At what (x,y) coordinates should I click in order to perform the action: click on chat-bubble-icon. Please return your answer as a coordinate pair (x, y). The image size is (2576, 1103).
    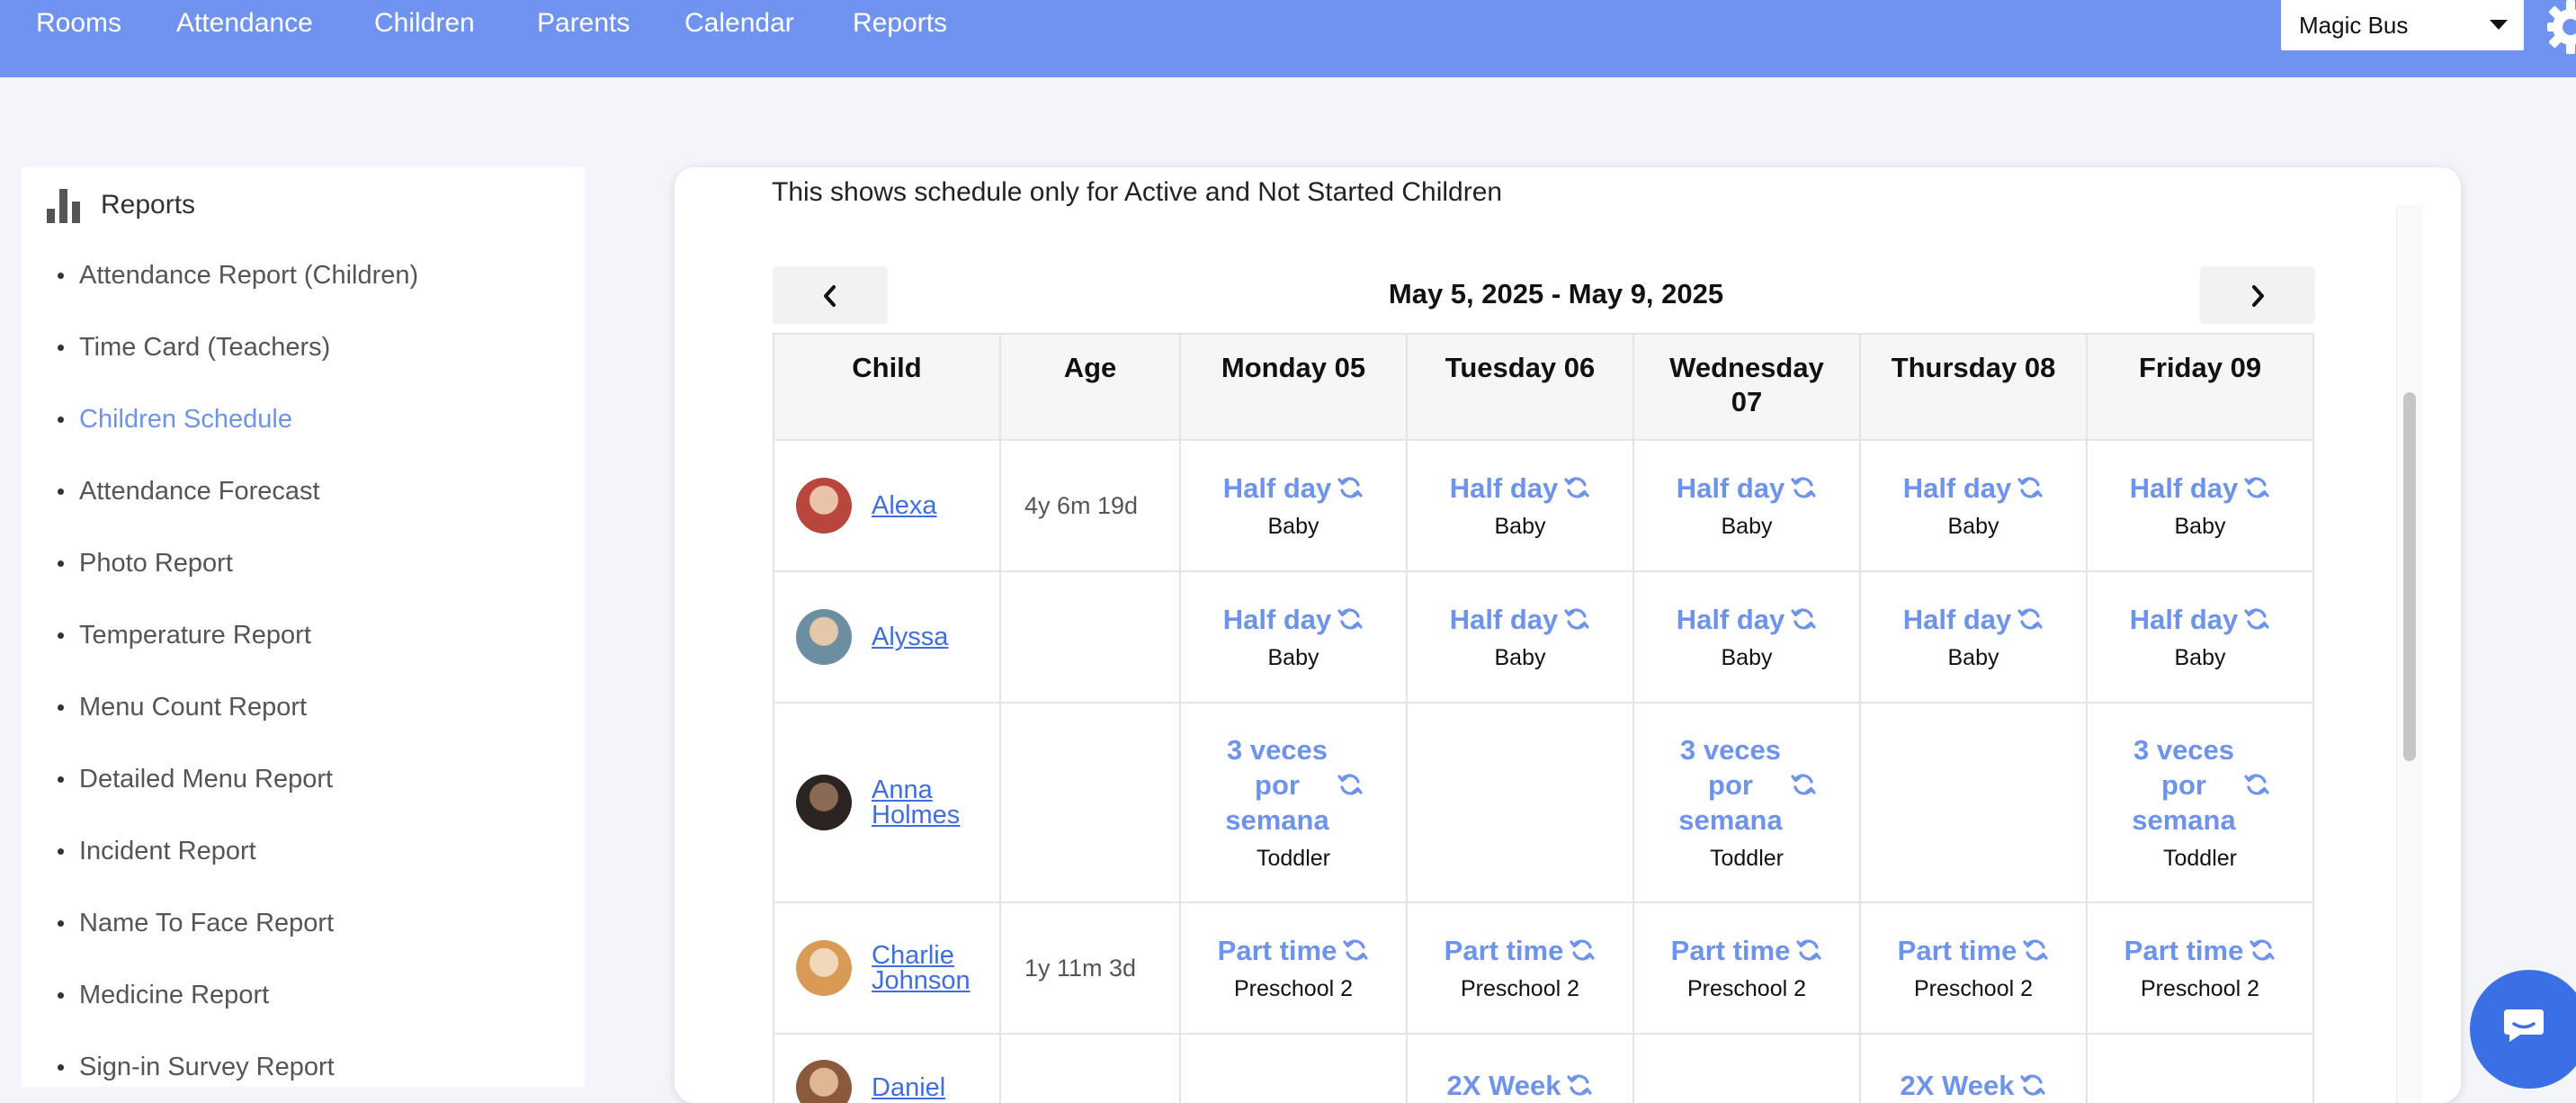
    Looking at the image, I should click on (2524, 1025).